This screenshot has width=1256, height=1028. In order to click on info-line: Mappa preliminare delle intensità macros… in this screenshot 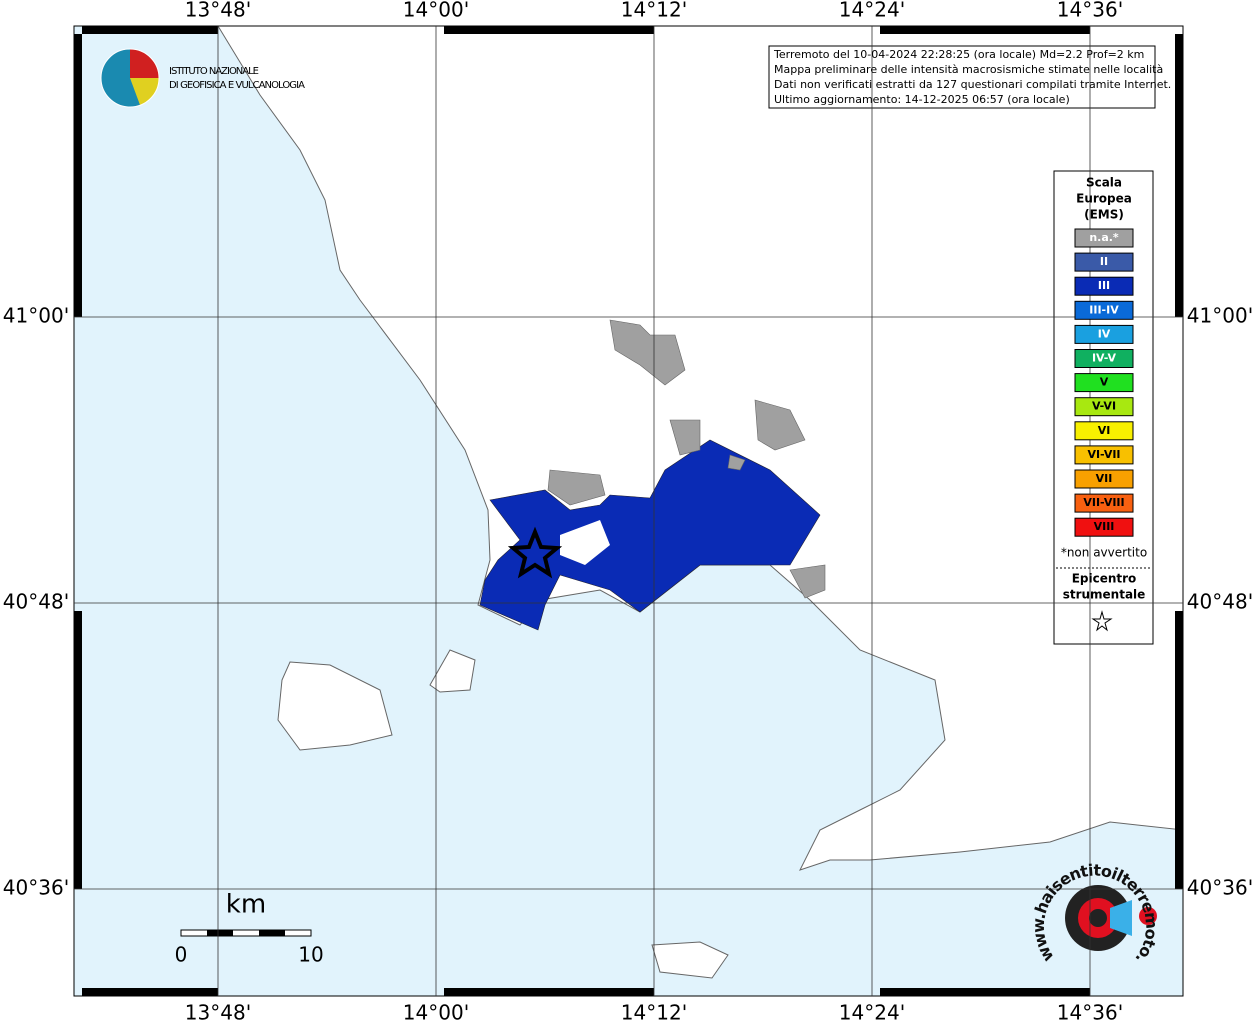, I will do `click(968, 69)`.